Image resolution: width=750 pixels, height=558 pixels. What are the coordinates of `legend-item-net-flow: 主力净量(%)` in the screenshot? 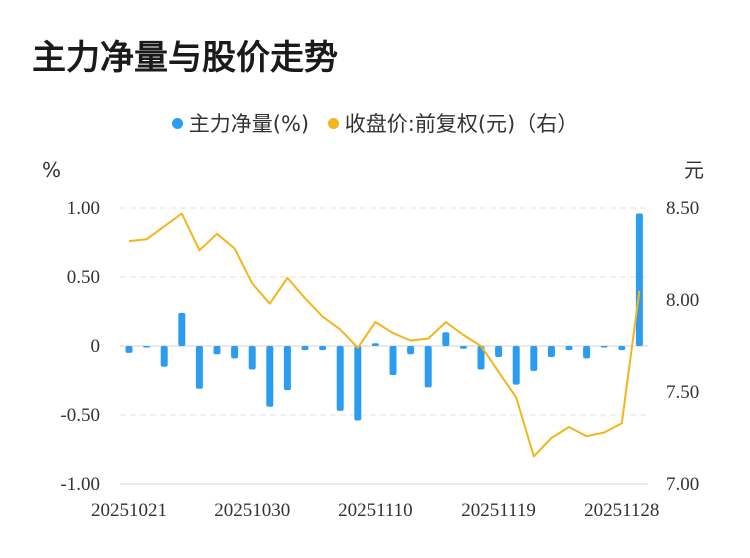 It's located at (240, 123).